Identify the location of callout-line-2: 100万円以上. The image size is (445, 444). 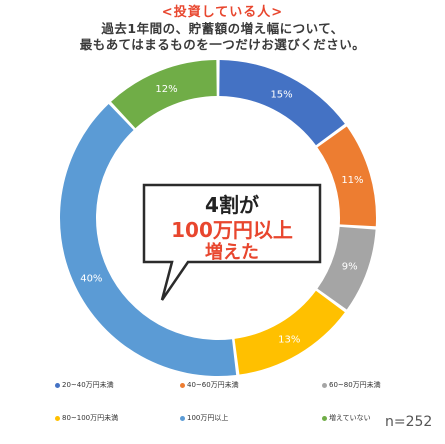
(232, 230).